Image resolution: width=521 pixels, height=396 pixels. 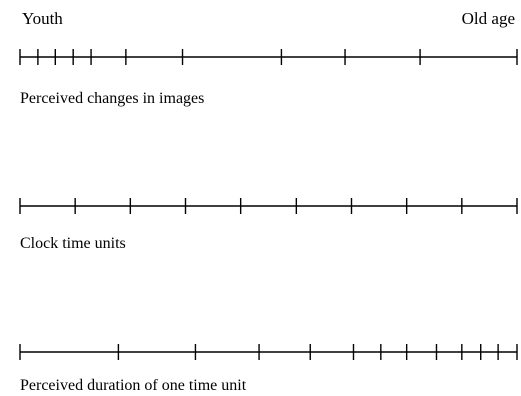 What do you see at coordinates (268, 57) in the screenshot?
I see `timeline-images` at bounding box center [268, 57].